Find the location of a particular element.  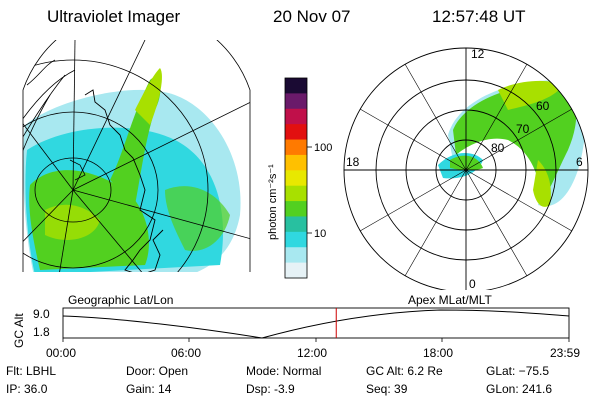

glat-info: GLat: −75.5 is located at coordinates (518, 371).